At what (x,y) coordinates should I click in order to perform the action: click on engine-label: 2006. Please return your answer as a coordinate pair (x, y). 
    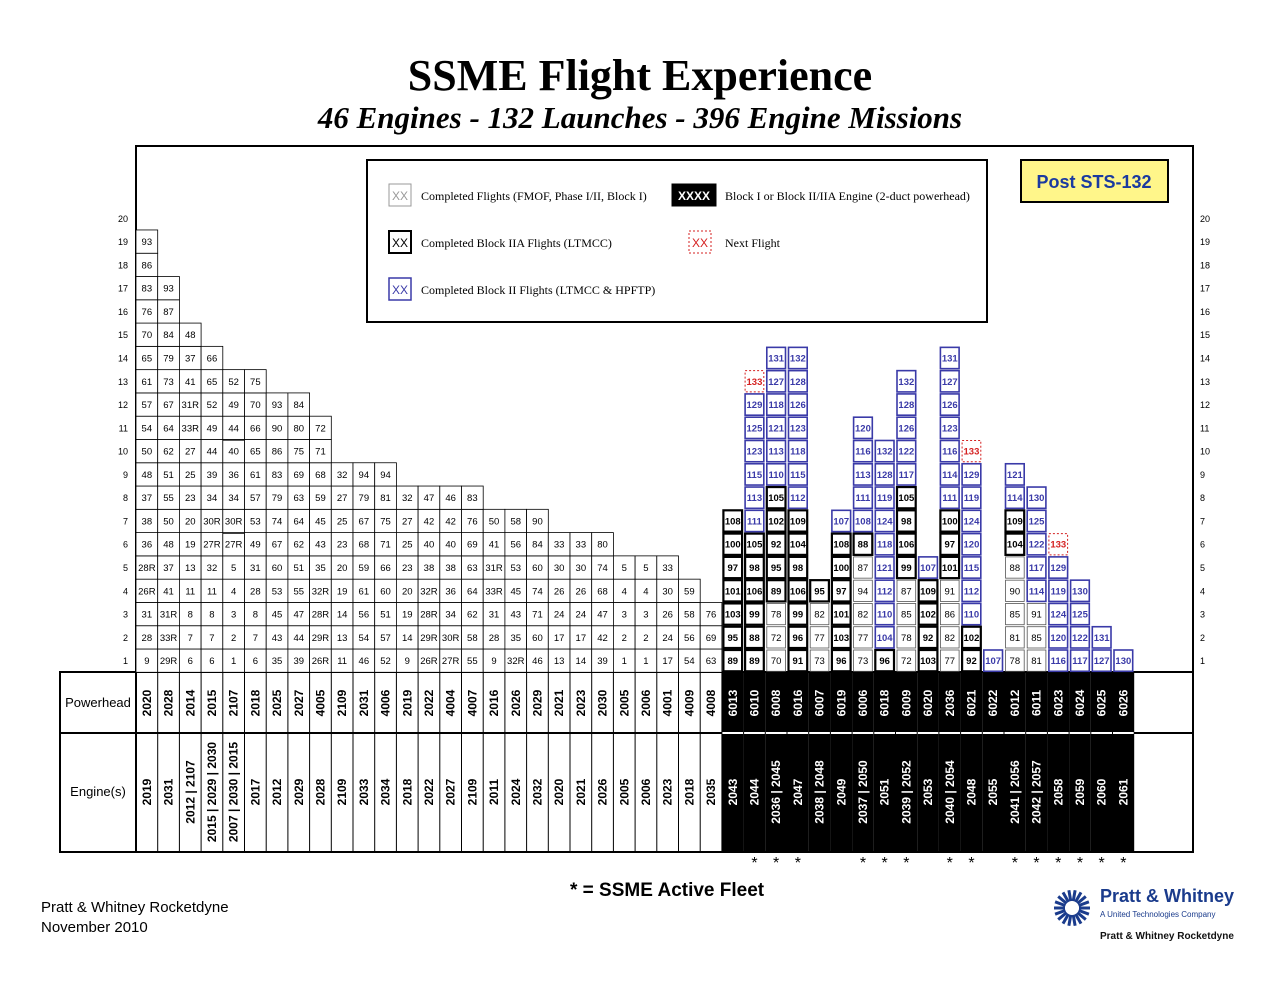
    Looking at the image, I should click on (646, 791).